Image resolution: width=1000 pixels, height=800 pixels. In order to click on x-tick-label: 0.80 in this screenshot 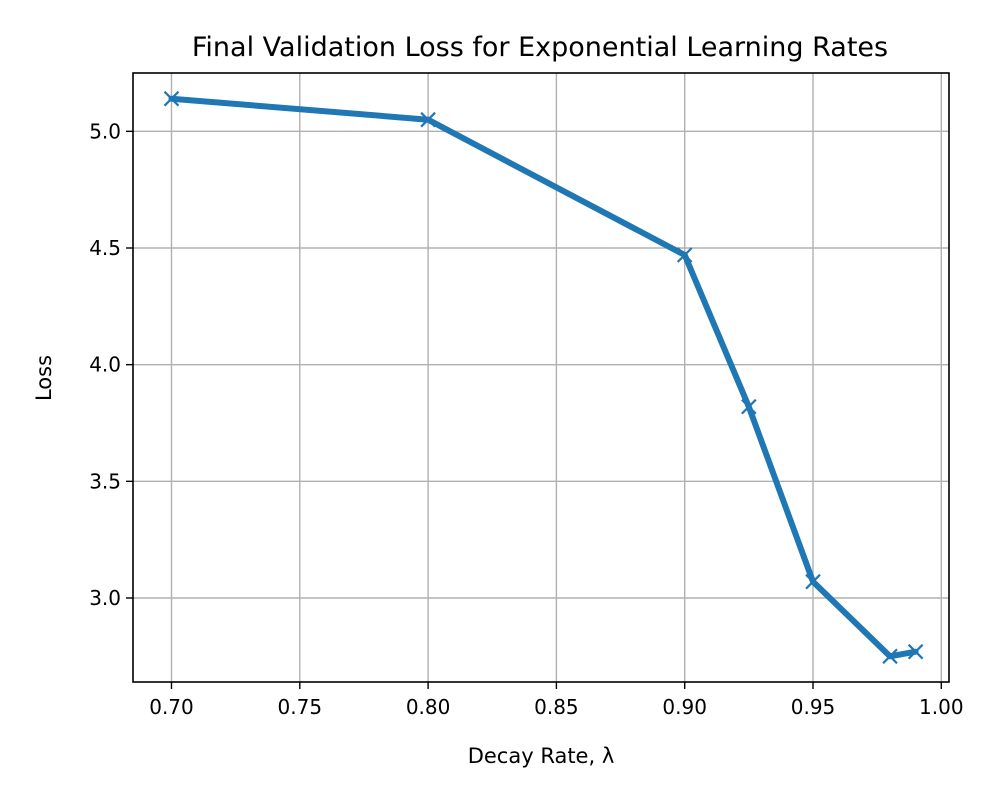, I will do `click(428, 707)`.